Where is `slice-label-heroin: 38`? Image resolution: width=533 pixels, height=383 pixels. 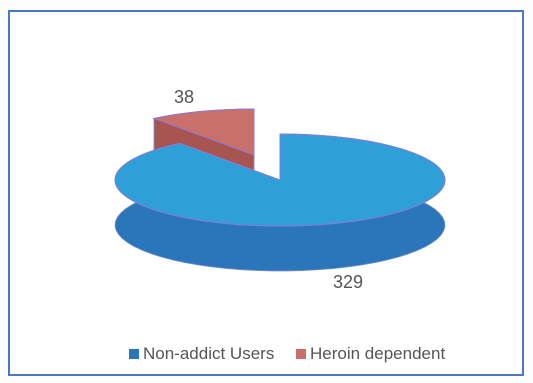
slice-label-heroin: 38 is located at coordinates (184, 97).